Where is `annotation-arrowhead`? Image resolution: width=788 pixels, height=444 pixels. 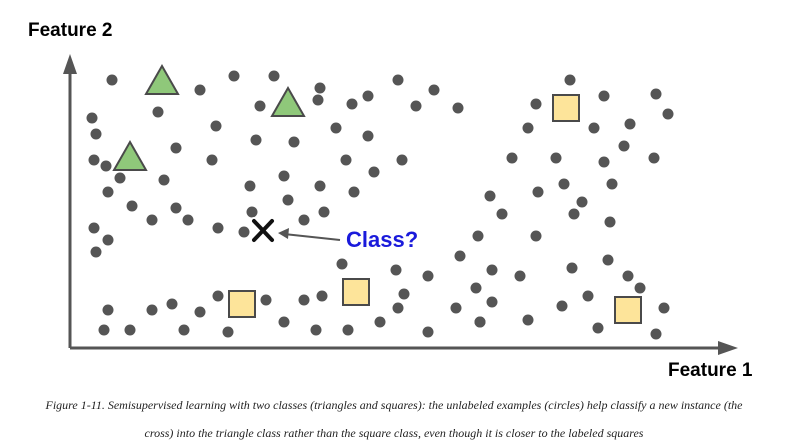 annotation-arrowhead is located at coordinates (283, 233).